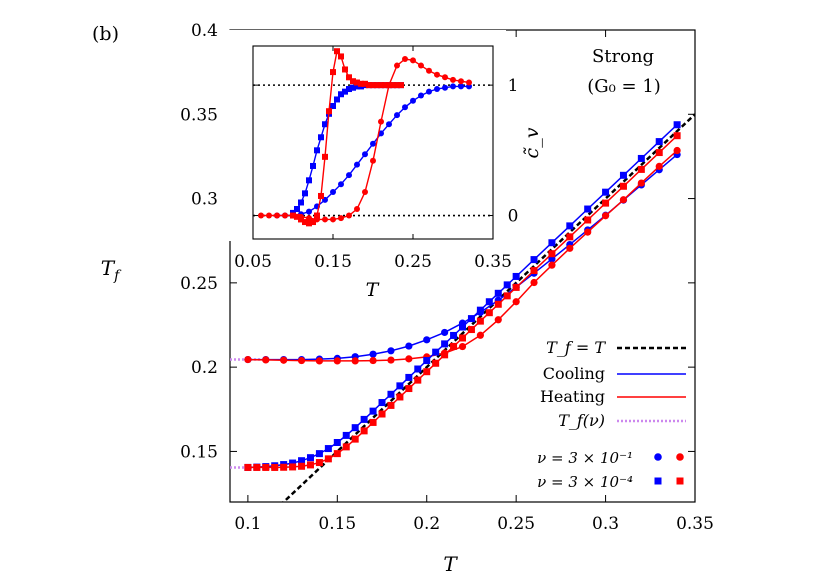  Describe the element at coordinates (695, 524) in the screenshot. I see `x-tick-label: 0.35` at that location.